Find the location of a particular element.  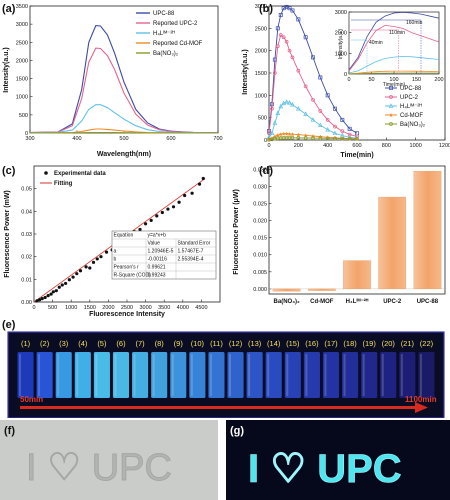

panel-d-ytick-label: 0.010 is located at coordinates (260, 256).